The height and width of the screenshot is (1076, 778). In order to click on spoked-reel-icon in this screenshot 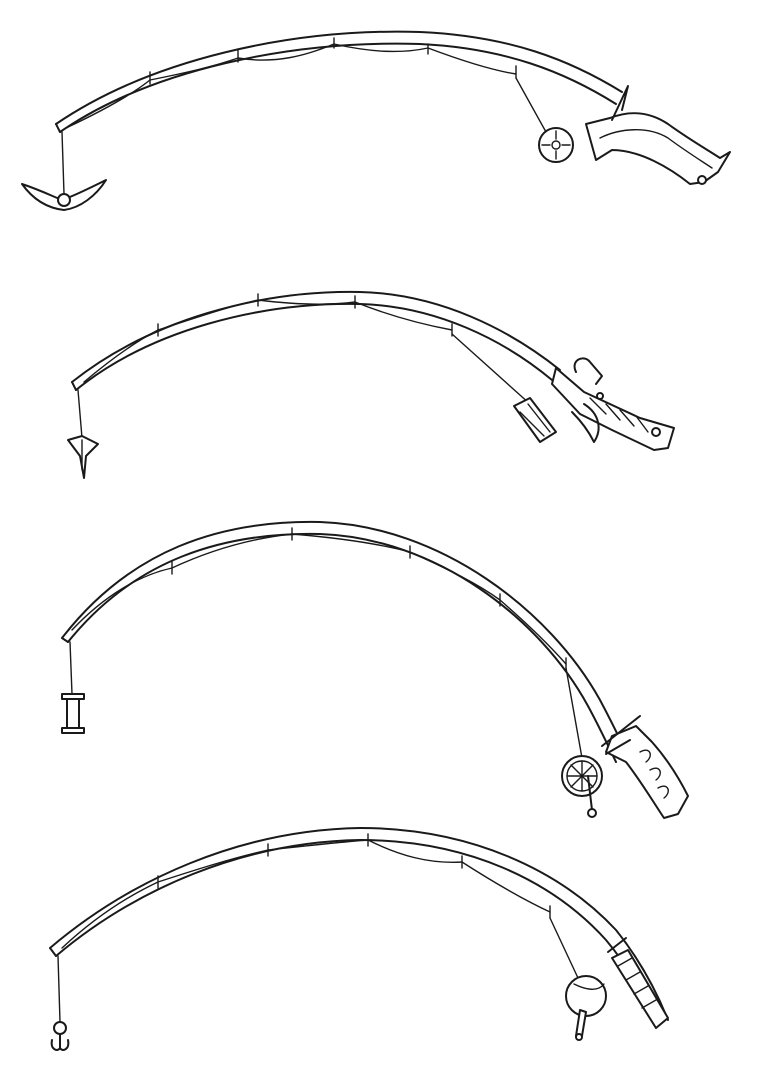, I will do `click(582, 786)`.